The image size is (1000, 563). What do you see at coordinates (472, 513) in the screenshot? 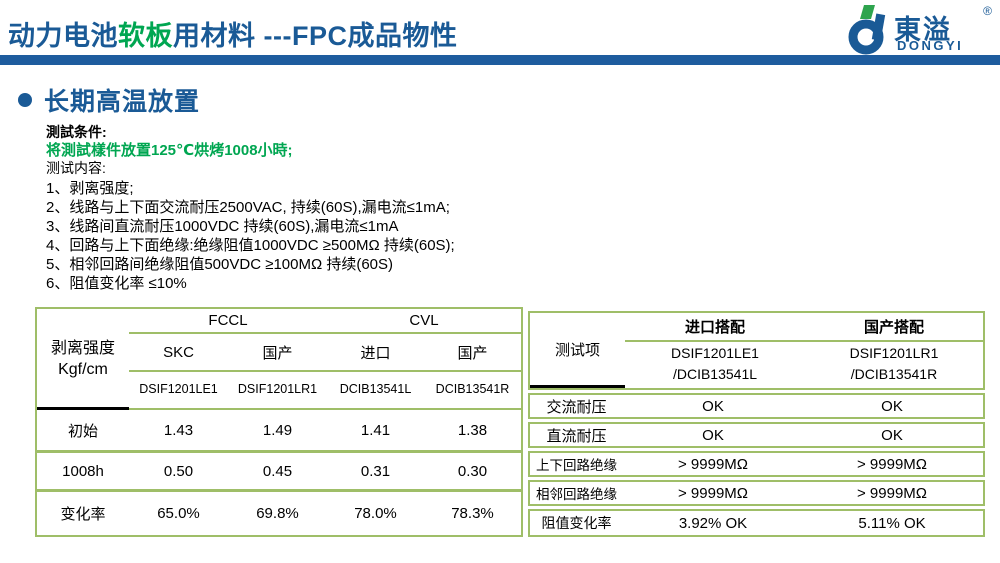
I see `row-value: 78.3%` at bounding box center [472, 513].